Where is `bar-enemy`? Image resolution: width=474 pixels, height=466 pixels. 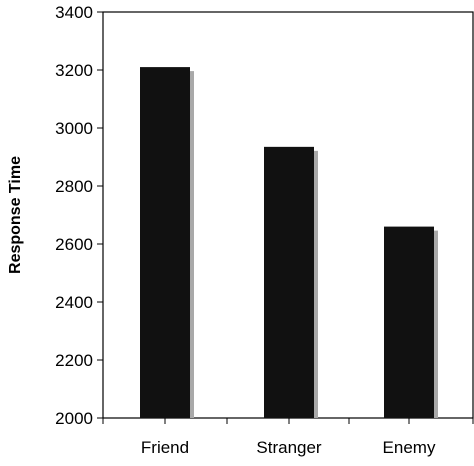
bar-enemy is located at coordinates (409, 322).